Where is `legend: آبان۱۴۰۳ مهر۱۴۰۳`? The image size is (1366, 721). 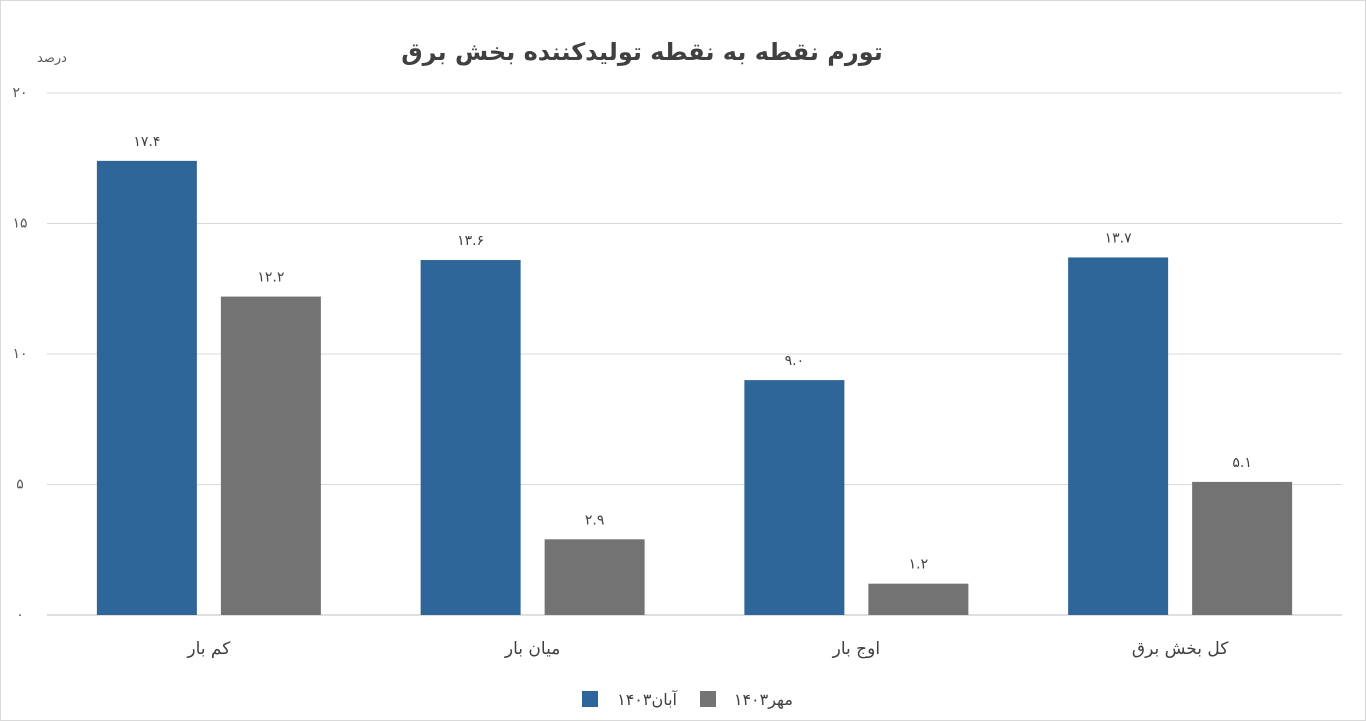
legend: آبان۱۴۰۳ مهر۱۴۰۳ is located at coordinates (687, 700).